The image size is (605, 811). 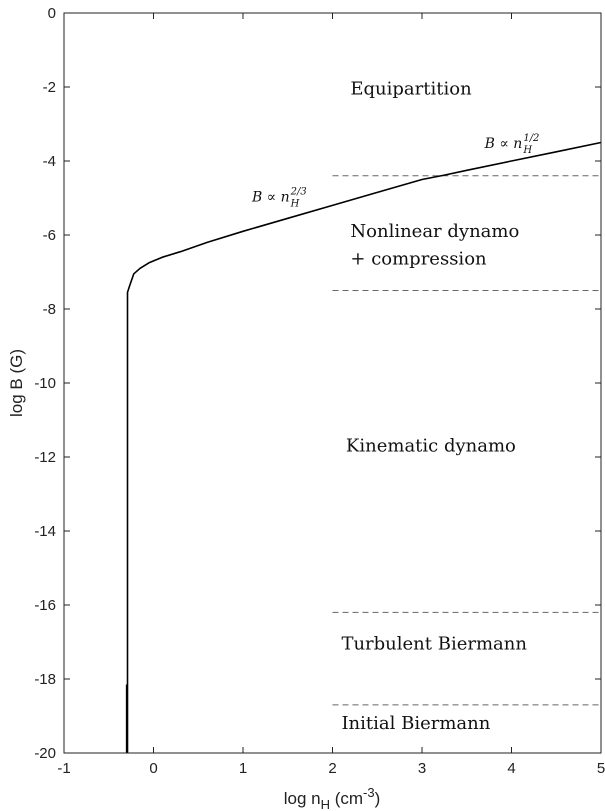 I want to click on x-axis-label-sub: H, so click(x=325, y=804).